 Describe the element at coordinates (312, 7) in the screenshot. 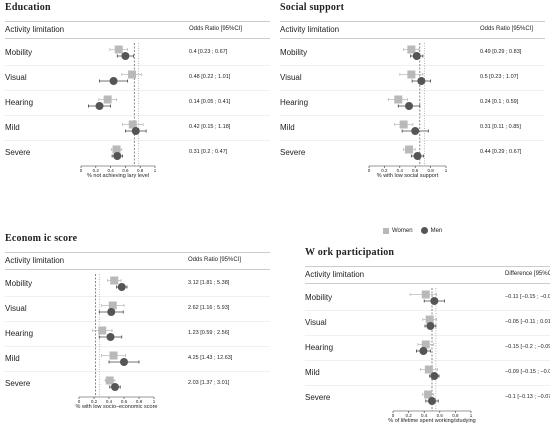

I see `chart-title: Social support` at that location.